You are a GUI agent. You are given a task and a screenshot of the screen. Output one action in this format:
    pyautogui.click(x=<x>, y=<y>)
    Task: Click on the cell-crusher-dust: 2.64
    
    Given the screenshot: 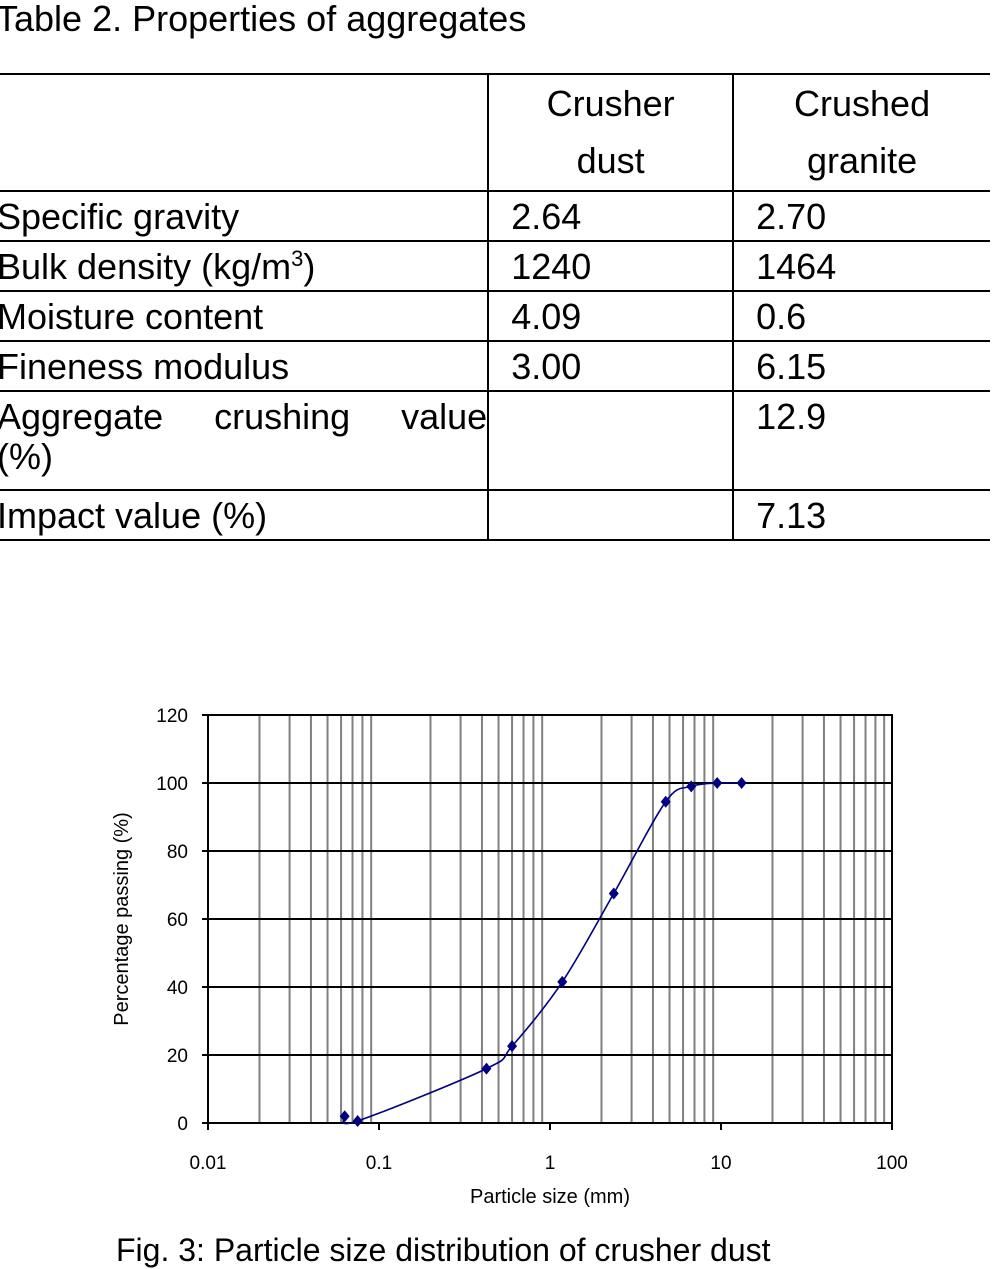 What is the action you would take?
    pyautogui.click(x=610, y=216)
    